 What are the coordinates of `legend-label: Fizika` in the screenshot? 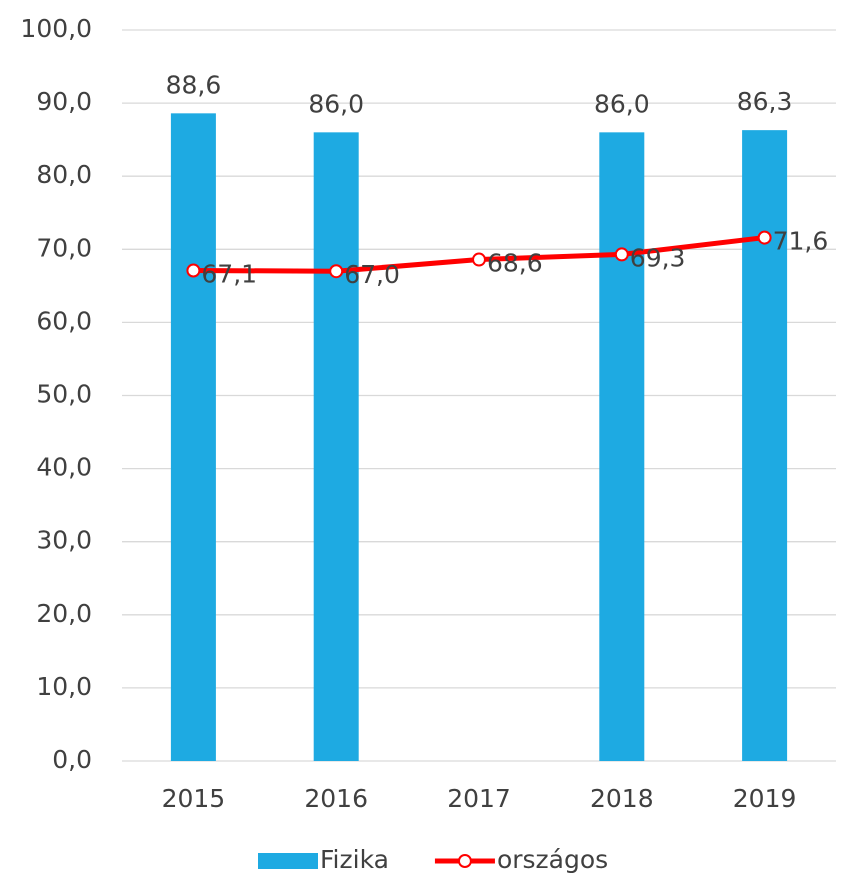 It's located at (354, 859).